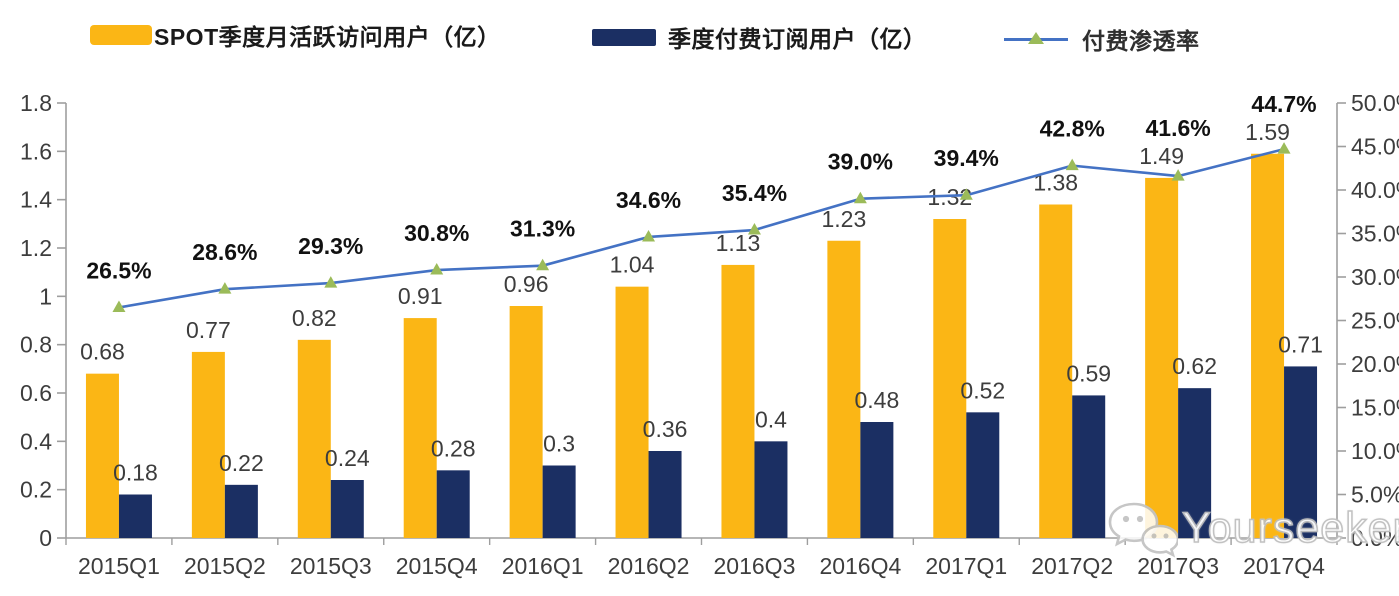 Image resolution: width=1399 pixels, height=596 pixels. Describe the element at coordinates (327, 37) in the screenshot. I see `legend-label-mau: SPOT季度月活跃访问用户（亿）` at that location.